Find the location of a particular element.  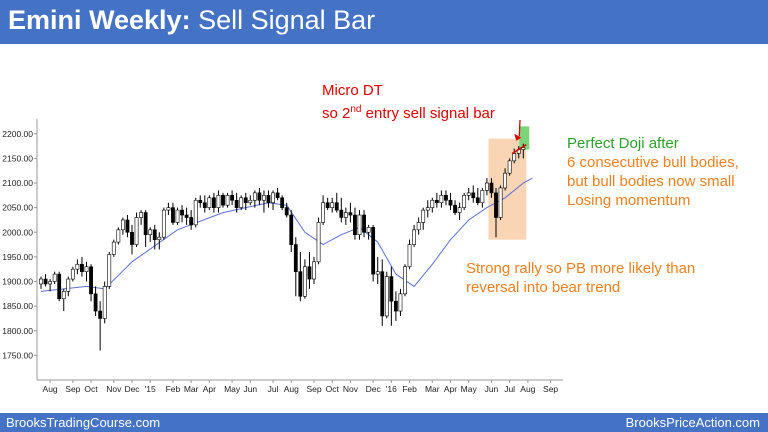

micro-double-top-line is located at coordinates (519, 149).